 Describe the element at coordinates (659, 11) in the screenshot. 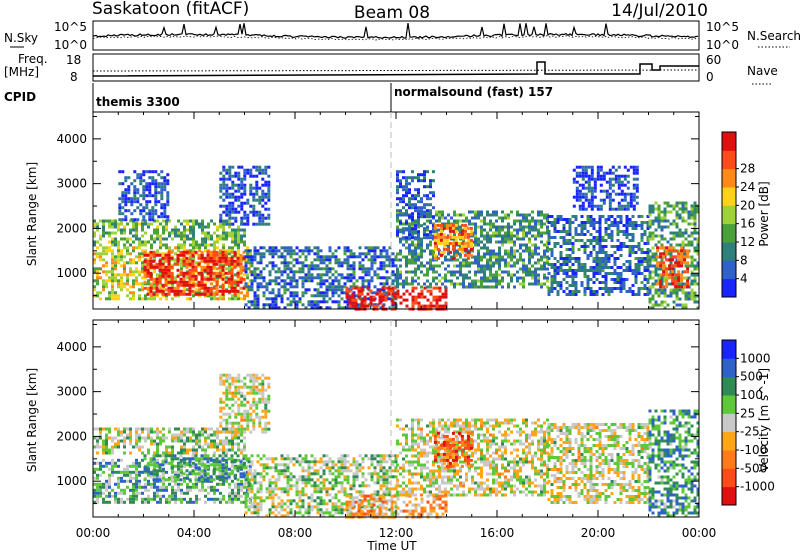

I see `date-title: 14/Jul/2010` at that location.